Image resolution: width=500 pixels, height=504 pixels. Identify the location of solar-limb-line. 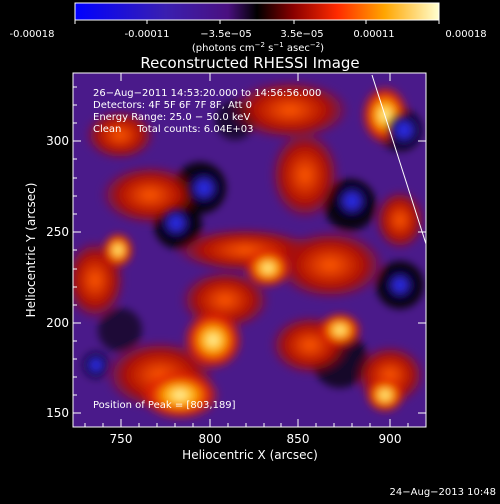
(398, 159).